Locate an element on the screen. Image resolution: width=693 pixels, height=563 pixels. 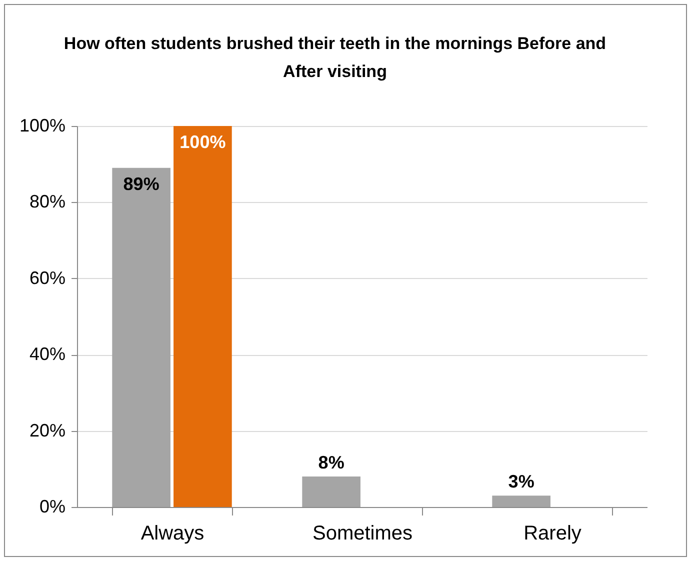
data-label: 100% is located at coordinates (203, 142).